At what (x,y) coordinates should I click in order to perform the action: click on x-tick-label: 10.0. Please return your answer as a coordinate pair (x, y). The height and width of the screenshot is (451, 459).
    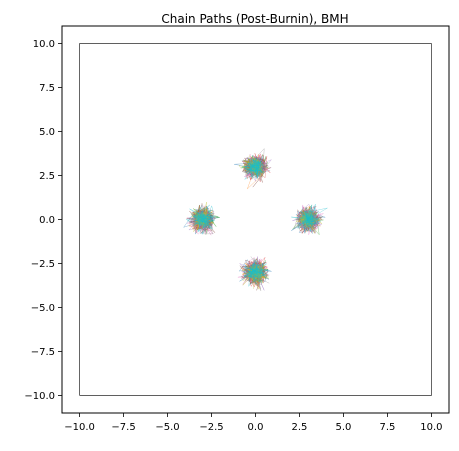
    Looking at the image, I should click on (431, 427).